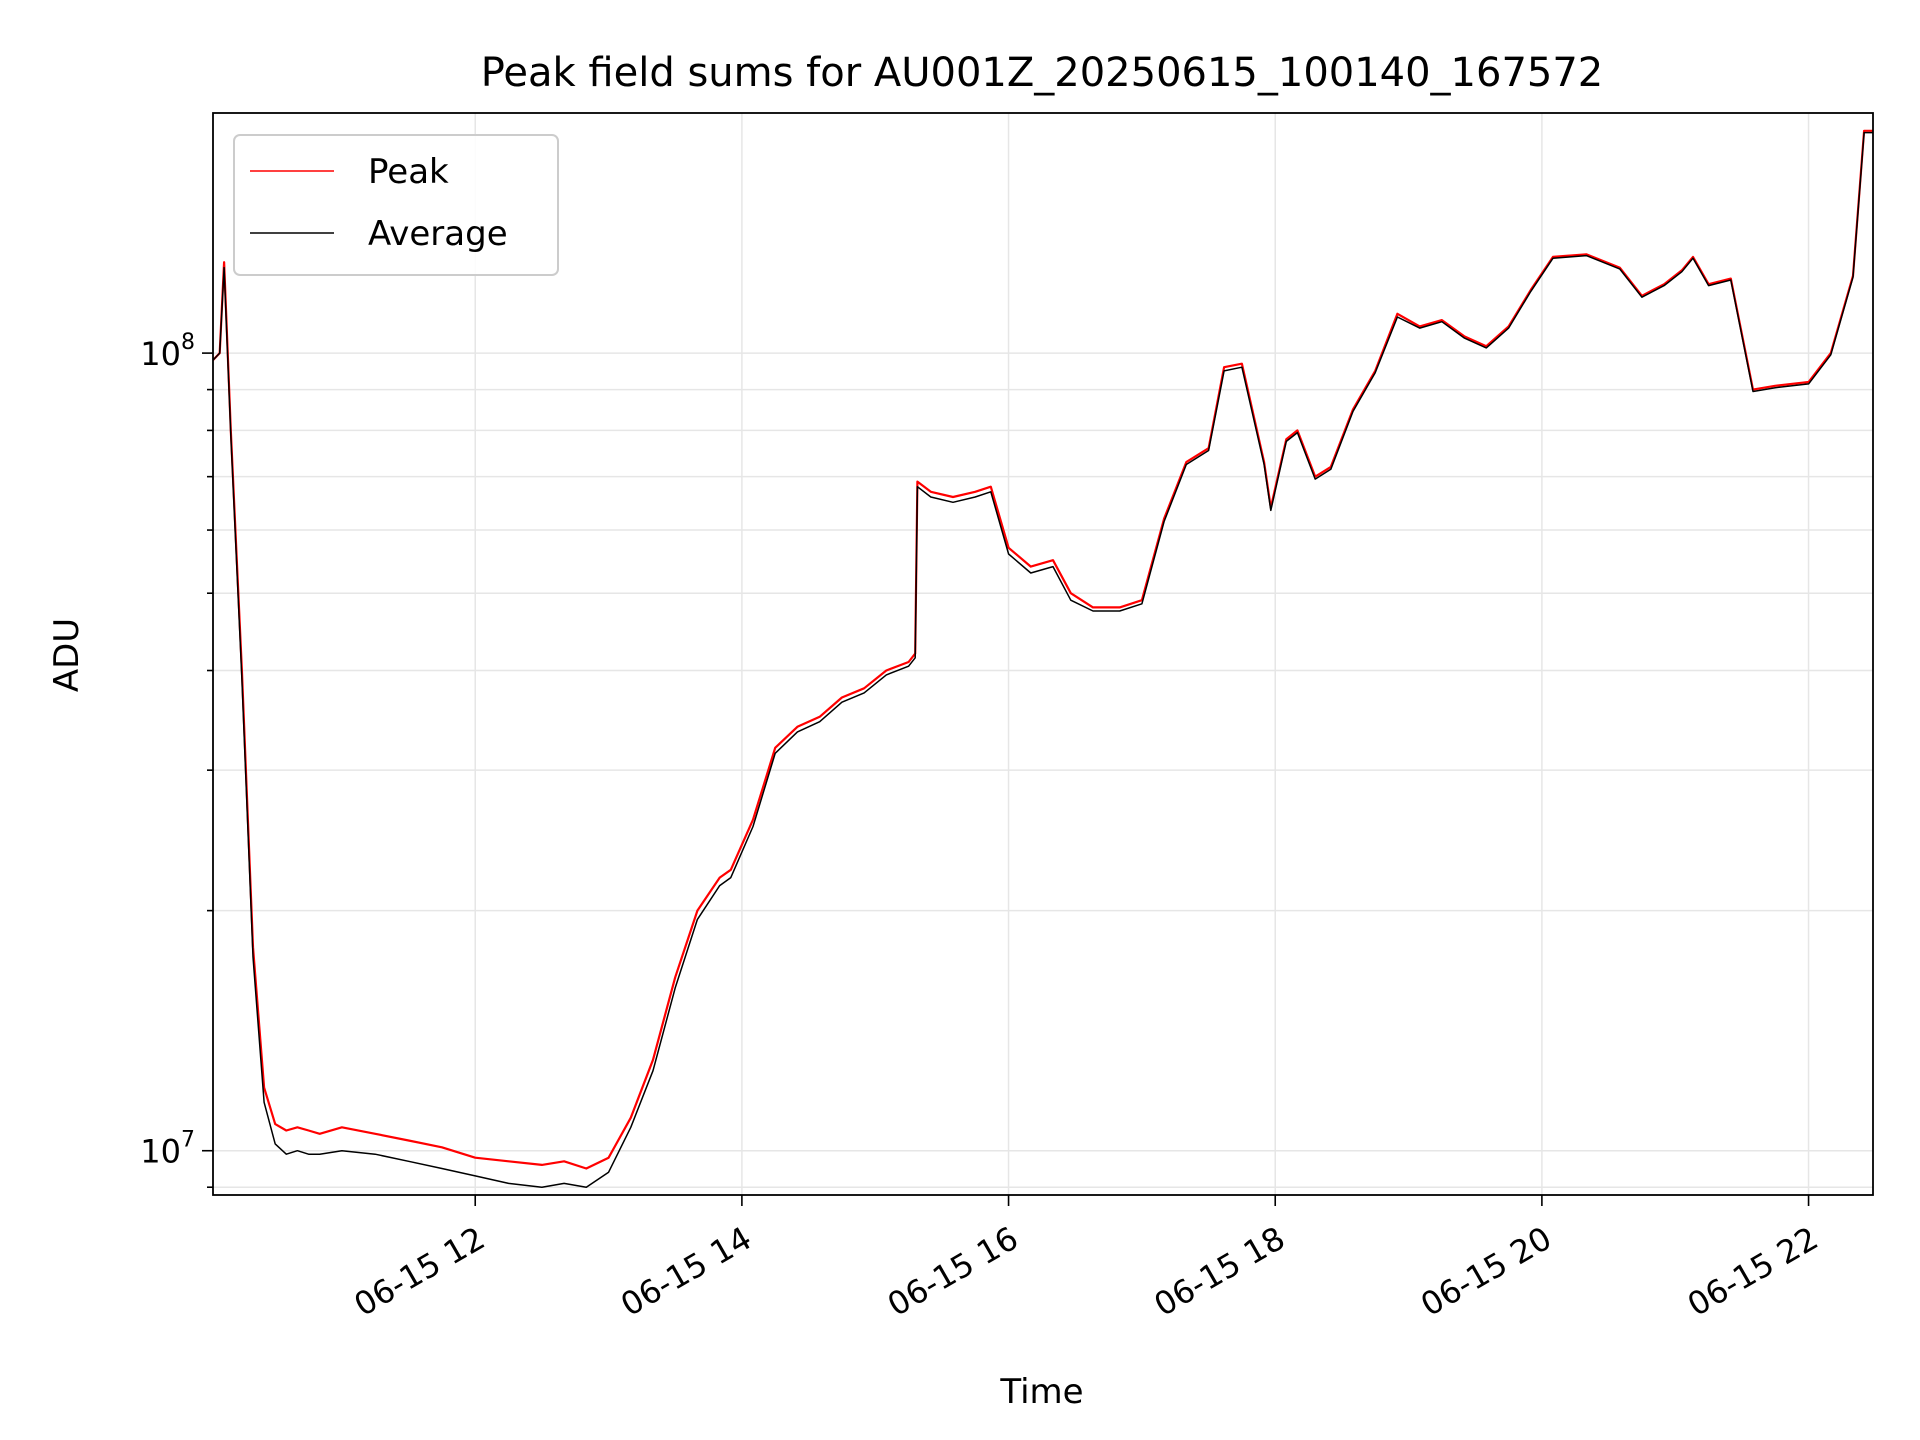 This screenshot has width=1920, height=1440. What do you see at coordinates (1220, 1271) in the screenshot?
I see `x-tick-label: 06-15 18` at bounding box center [1220, 1271].